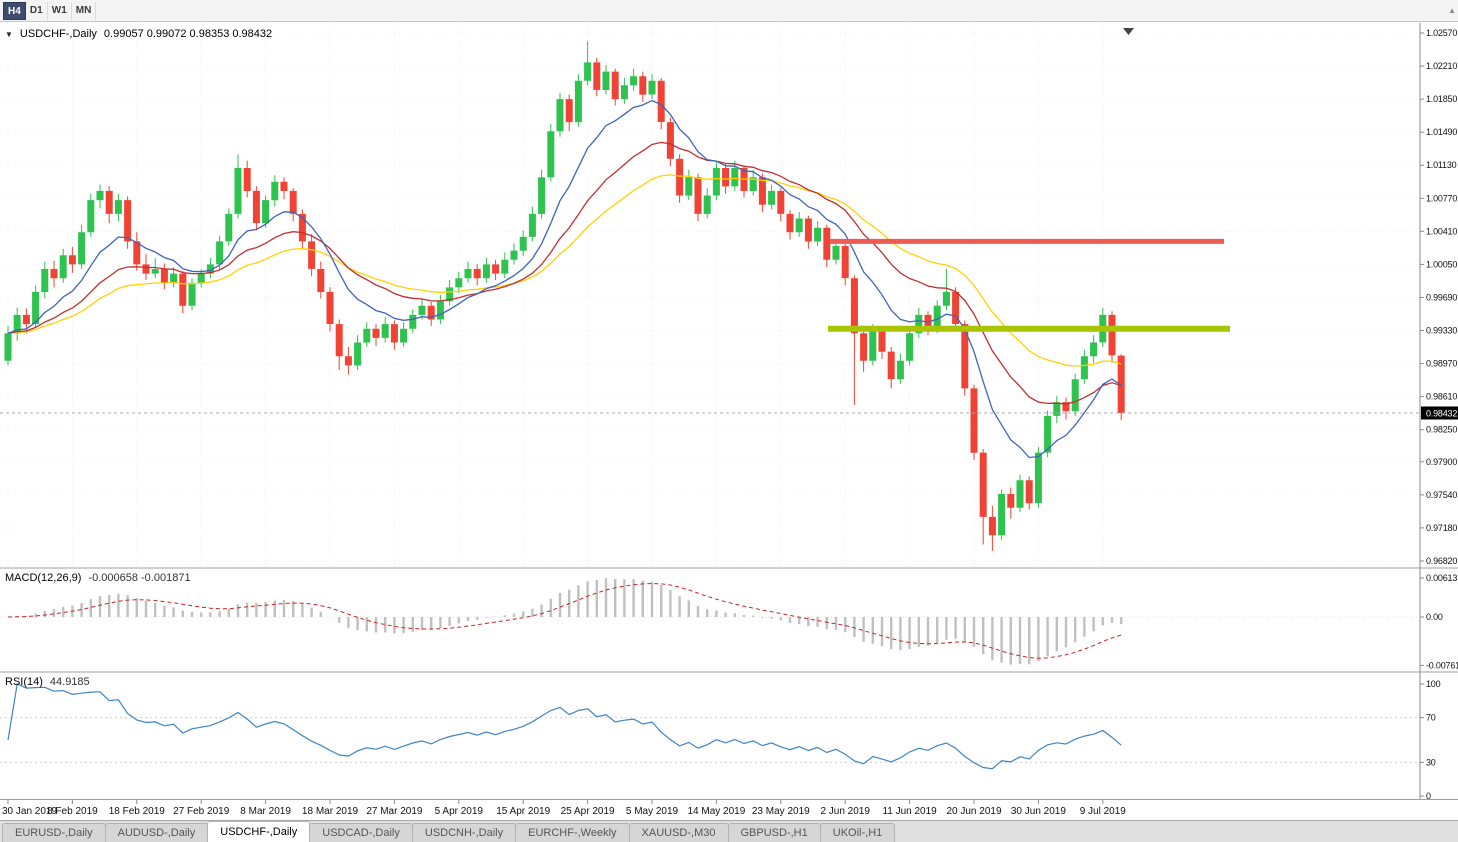 Image resolution: width=1458 pixels, height=842 pixels. Describe the element at coordinates (781, 811) in the screenshot. I see `date-axis-label: 23 May 2019` at that location.